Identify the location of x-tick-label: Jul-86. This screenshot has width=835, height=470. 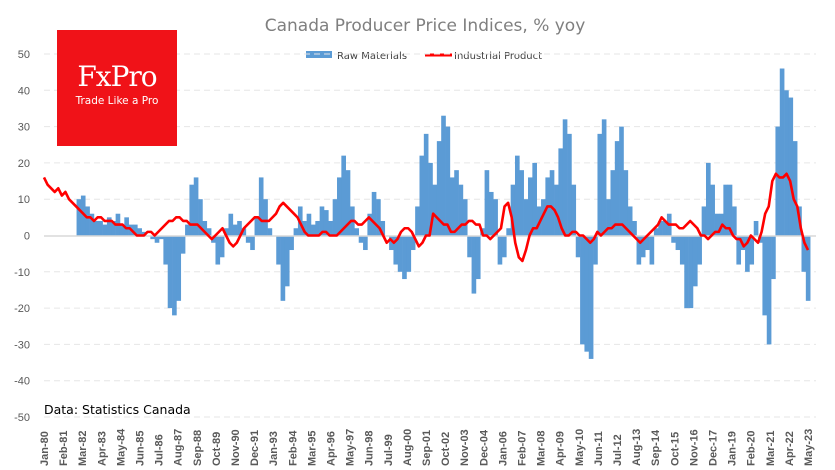
(160, 450).